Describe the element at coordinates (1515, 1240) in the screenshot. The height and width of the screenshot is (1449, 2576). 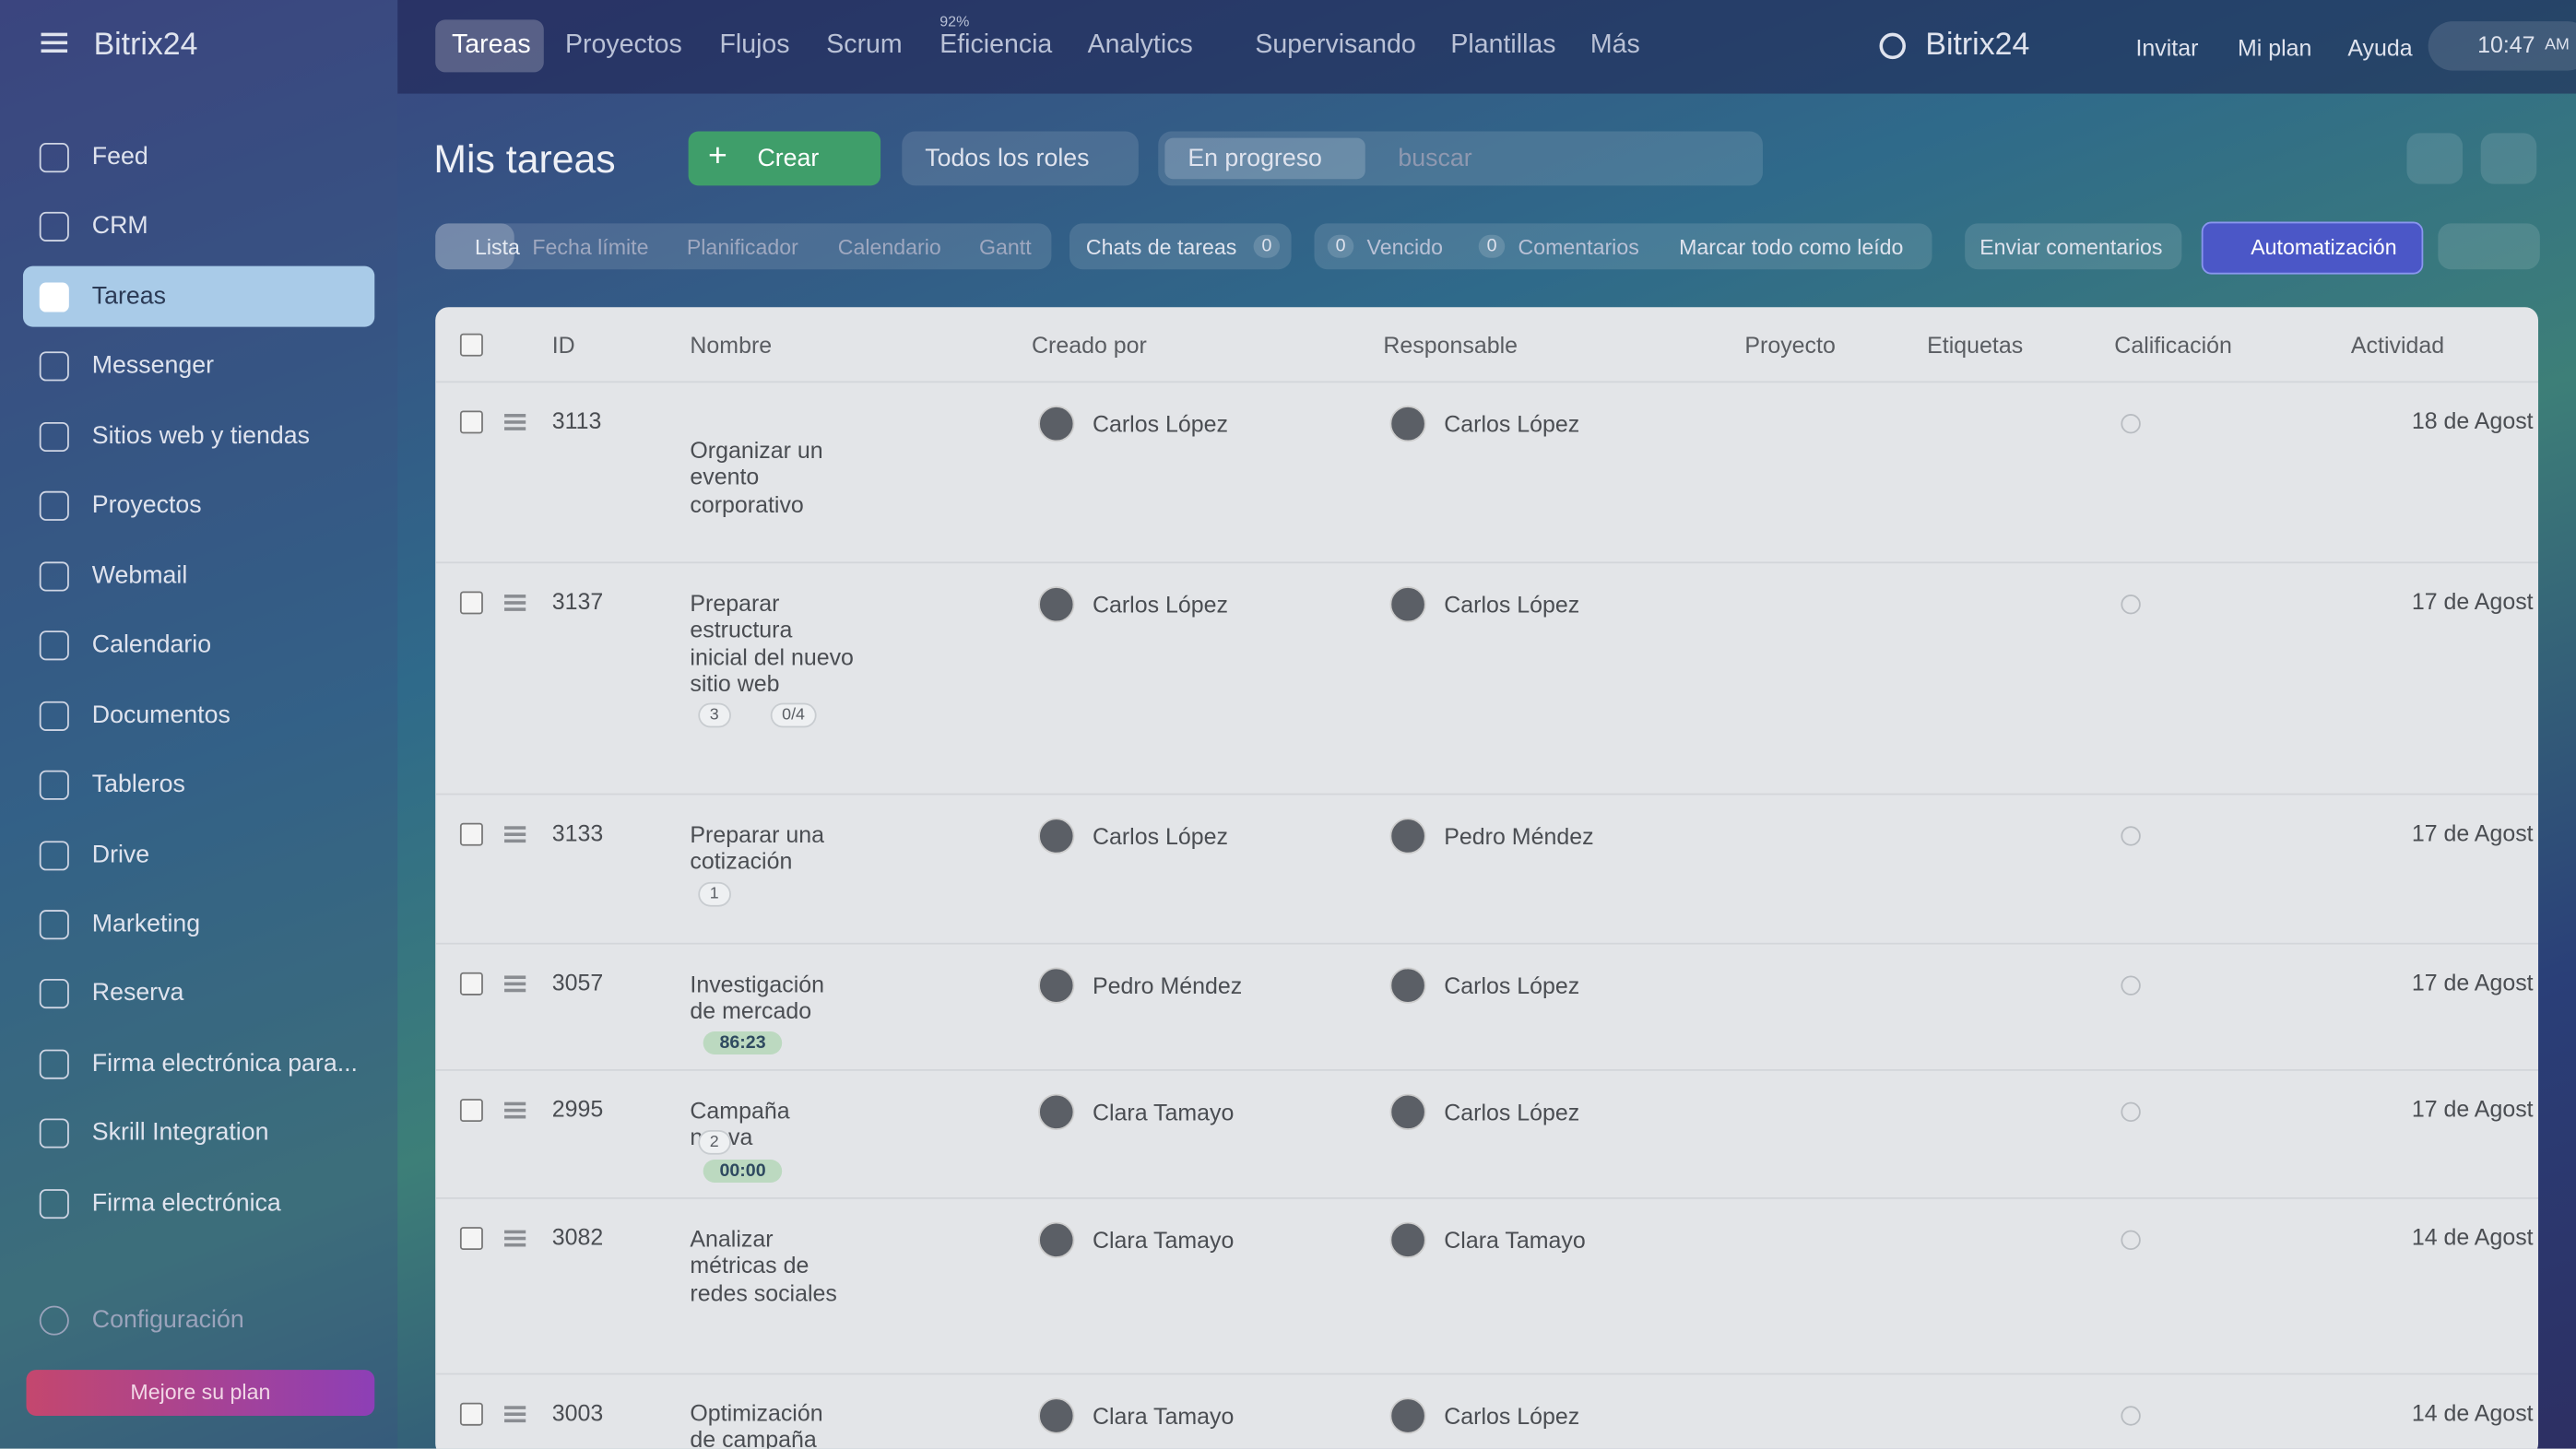
I see `responsible: Clara Tamayo` at that location.